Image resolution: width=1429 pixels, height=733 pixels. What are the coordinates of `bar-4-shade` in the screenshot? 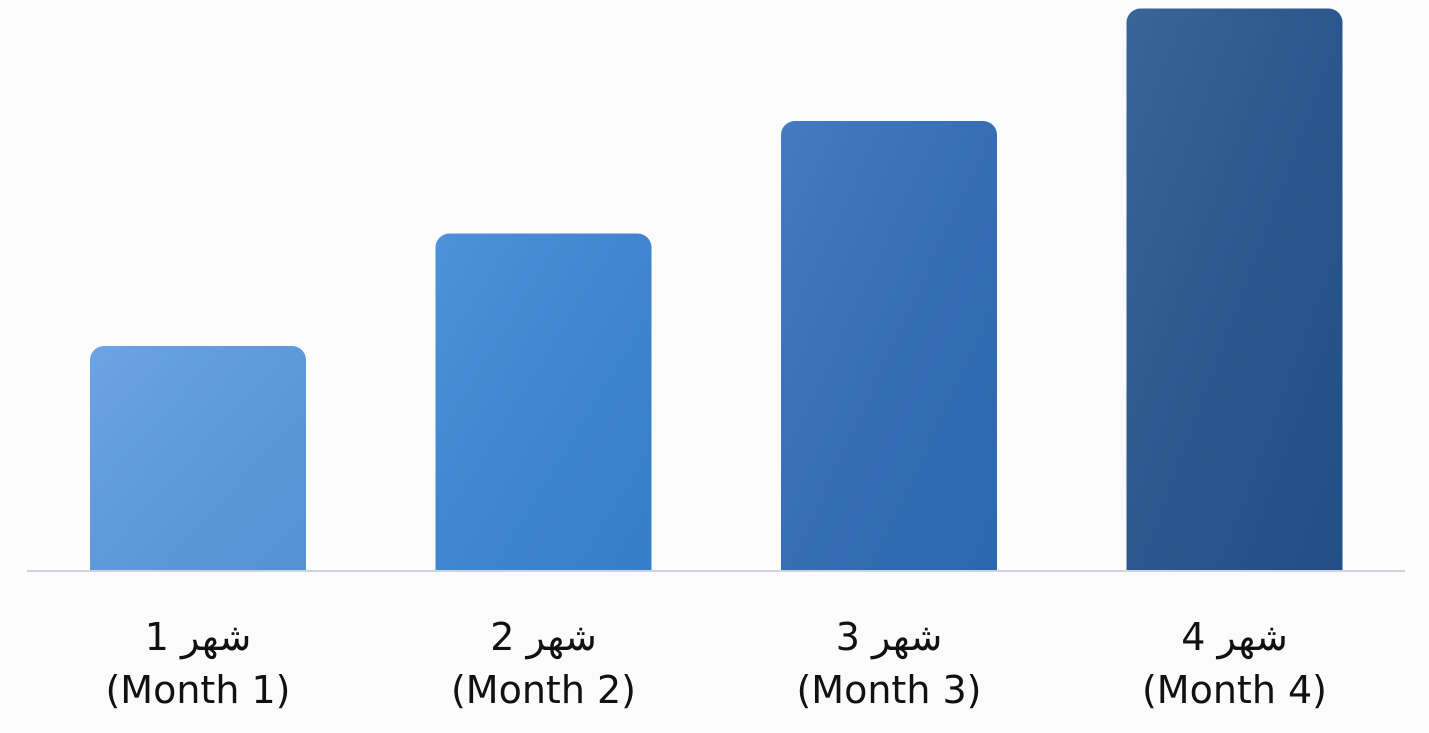 It's located at (1234, 296).